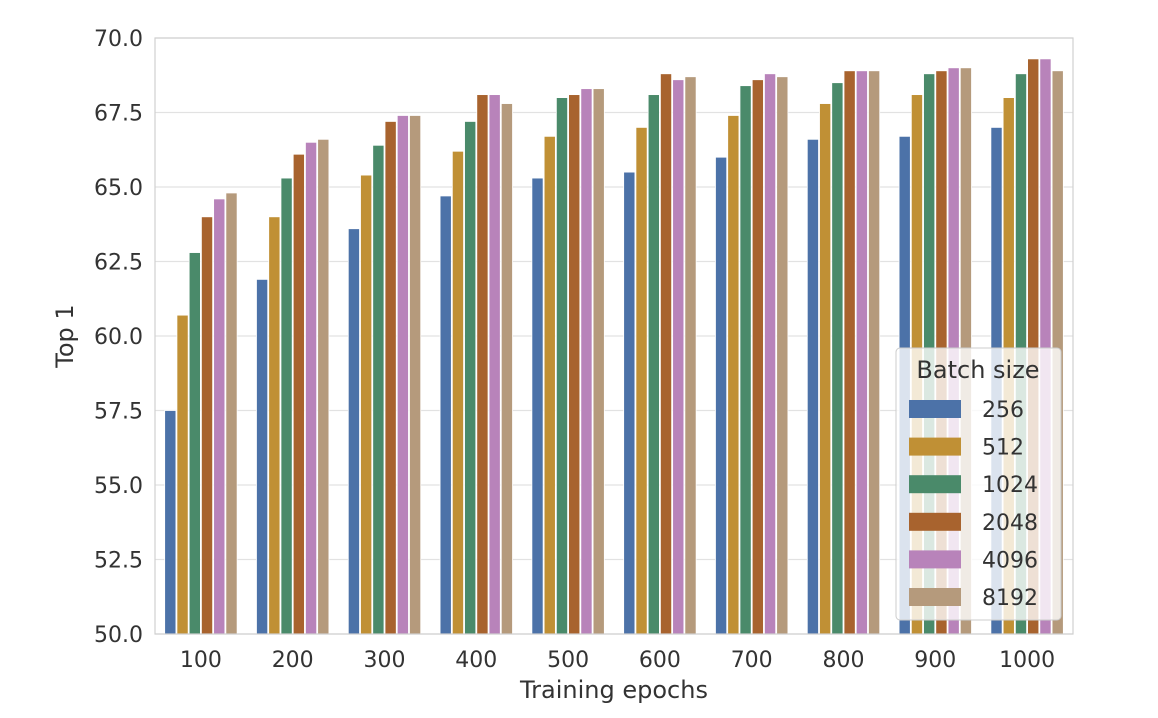 The width and height of the screenshot is (1158, 718). What do you see at coordinates (935, 660) in the screenshot?
I see `x-tick-label: 900` at bounding box center [935, 660].